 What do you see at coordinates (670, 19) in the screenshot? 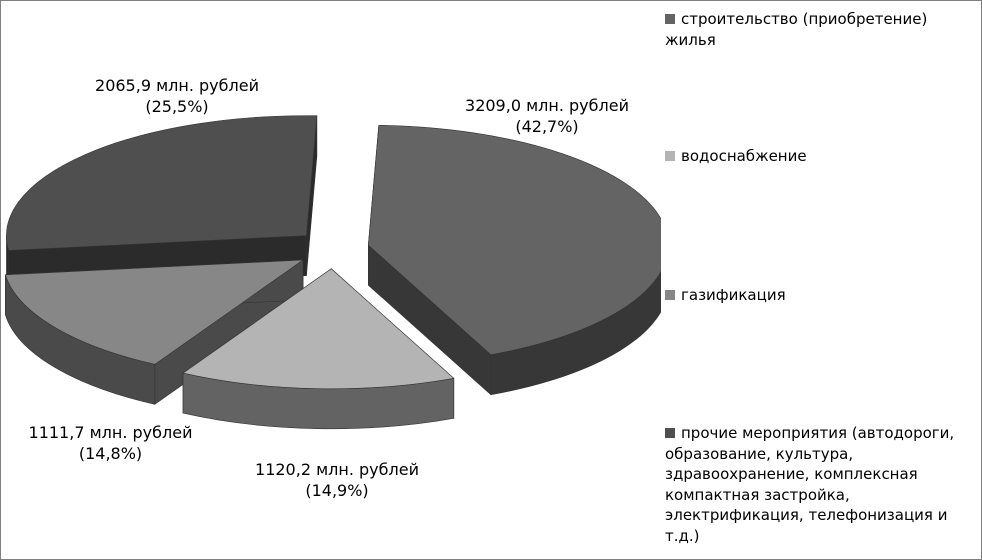
I see `legend-swatch-housing` at bounding box center [670, 19].